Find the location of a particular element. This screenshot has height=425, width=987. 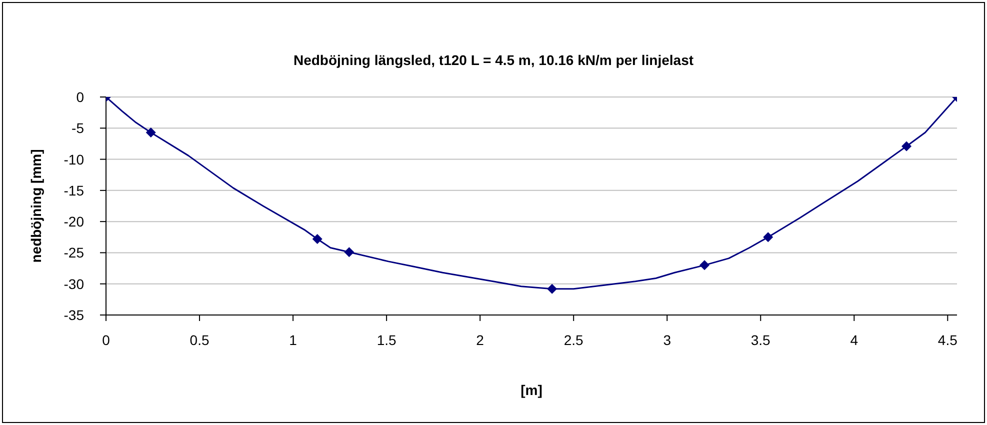

x-tick-label: 4.5 is located at coordinates (948, 340).